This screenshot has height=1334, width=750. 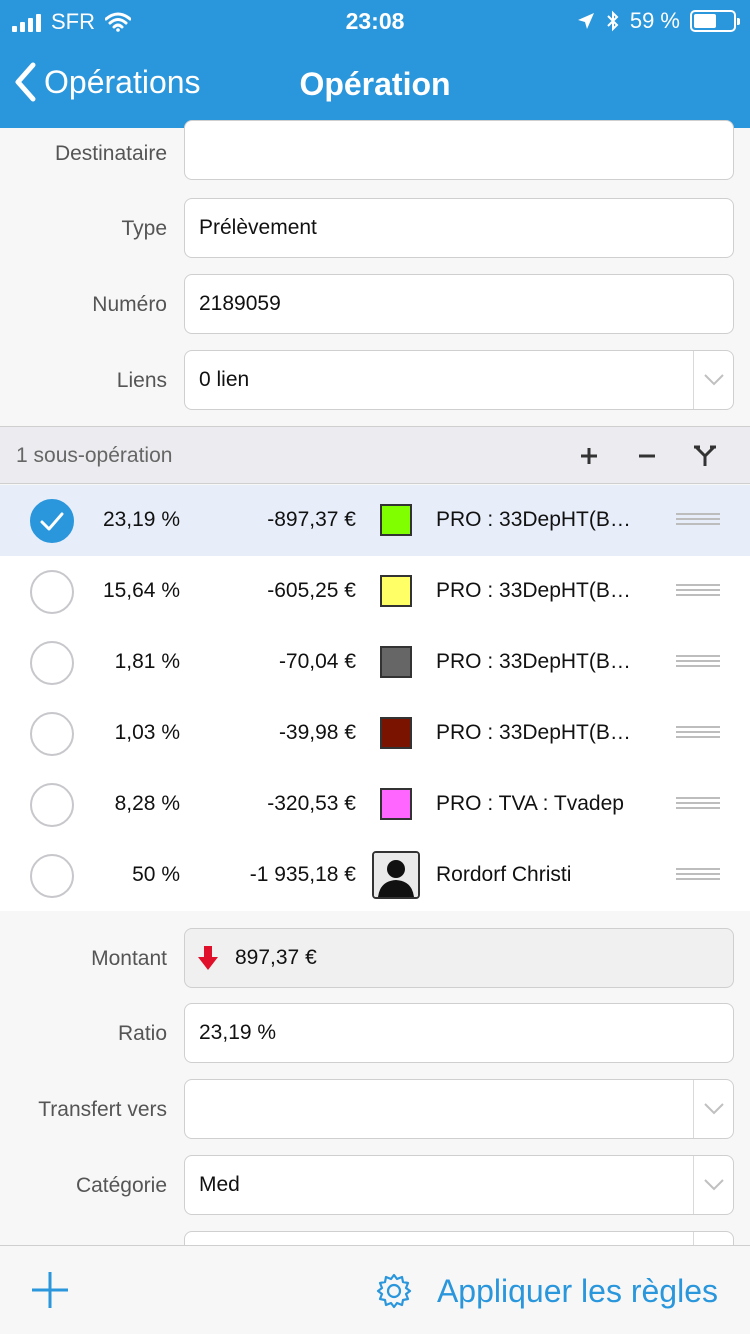 I want to click on next-field-partial, so click(x=459, y=1238).